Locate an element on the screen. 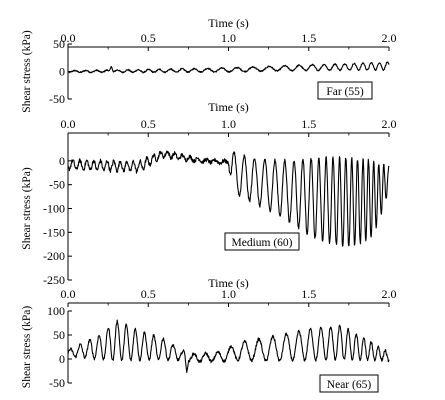 Image resolution: width=445 pixels, height=400 pixels. panel-label-text: Medium (60) is located at coordinates (261, 243).